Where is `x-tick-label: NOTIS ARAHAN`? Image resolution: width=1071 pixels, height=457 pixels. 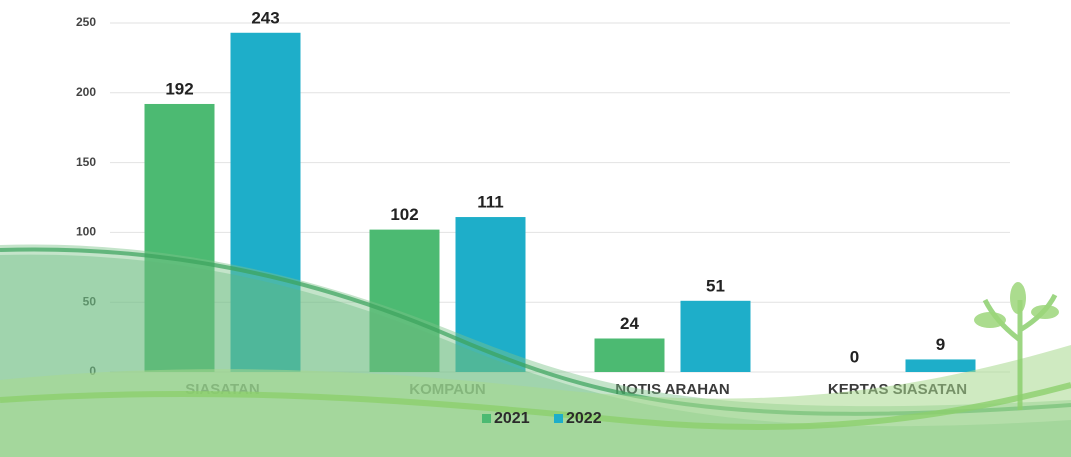
x-tick-label: NOTIS ARAHAN is located at coordinates (672, 389).